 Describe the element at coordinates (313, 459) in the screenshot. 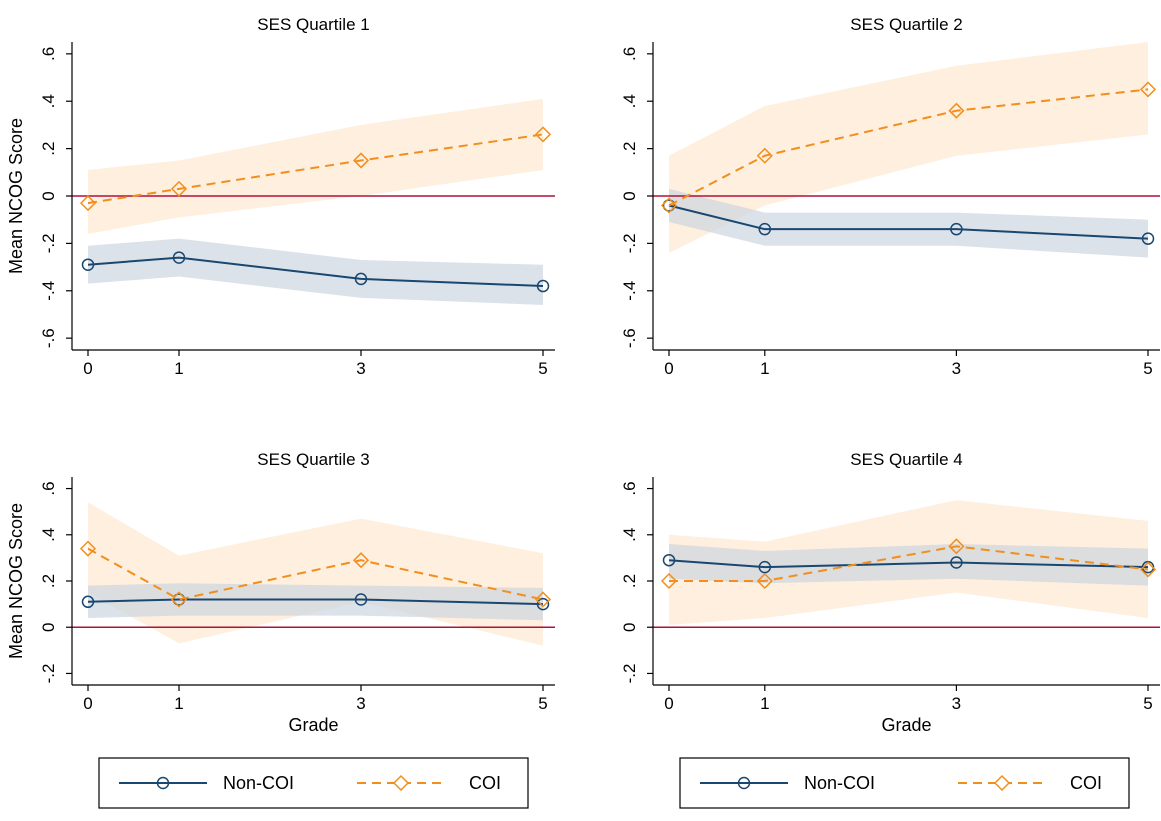

I see `panel-title: SES Quartile 3` at that location.